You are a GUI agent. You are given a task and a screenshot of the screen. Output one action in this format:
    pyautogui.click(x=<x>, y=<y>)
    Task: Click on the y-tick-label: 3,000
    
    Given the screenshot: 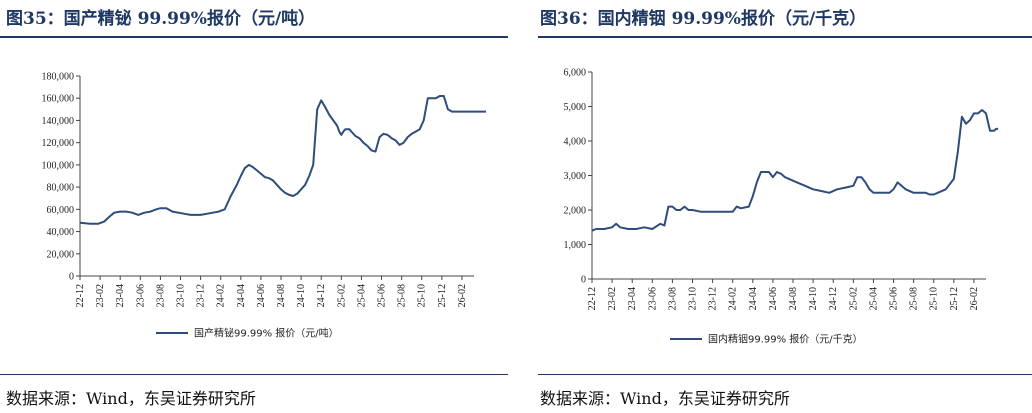 What is the action you would take?
    pyautogui.click(x=575, y=176)
    